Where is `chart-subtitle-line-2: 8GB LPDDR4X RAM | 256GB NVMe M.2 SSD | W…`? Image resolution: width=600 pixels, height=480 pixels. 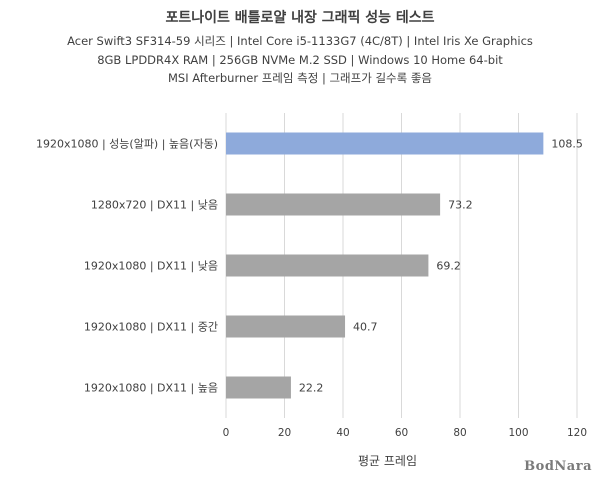
chart-subtitle-line-2: 8GB LPDDR4X RAM | 256GB NVMe M.2 SSD | W… is located at coordinates (300, 59).